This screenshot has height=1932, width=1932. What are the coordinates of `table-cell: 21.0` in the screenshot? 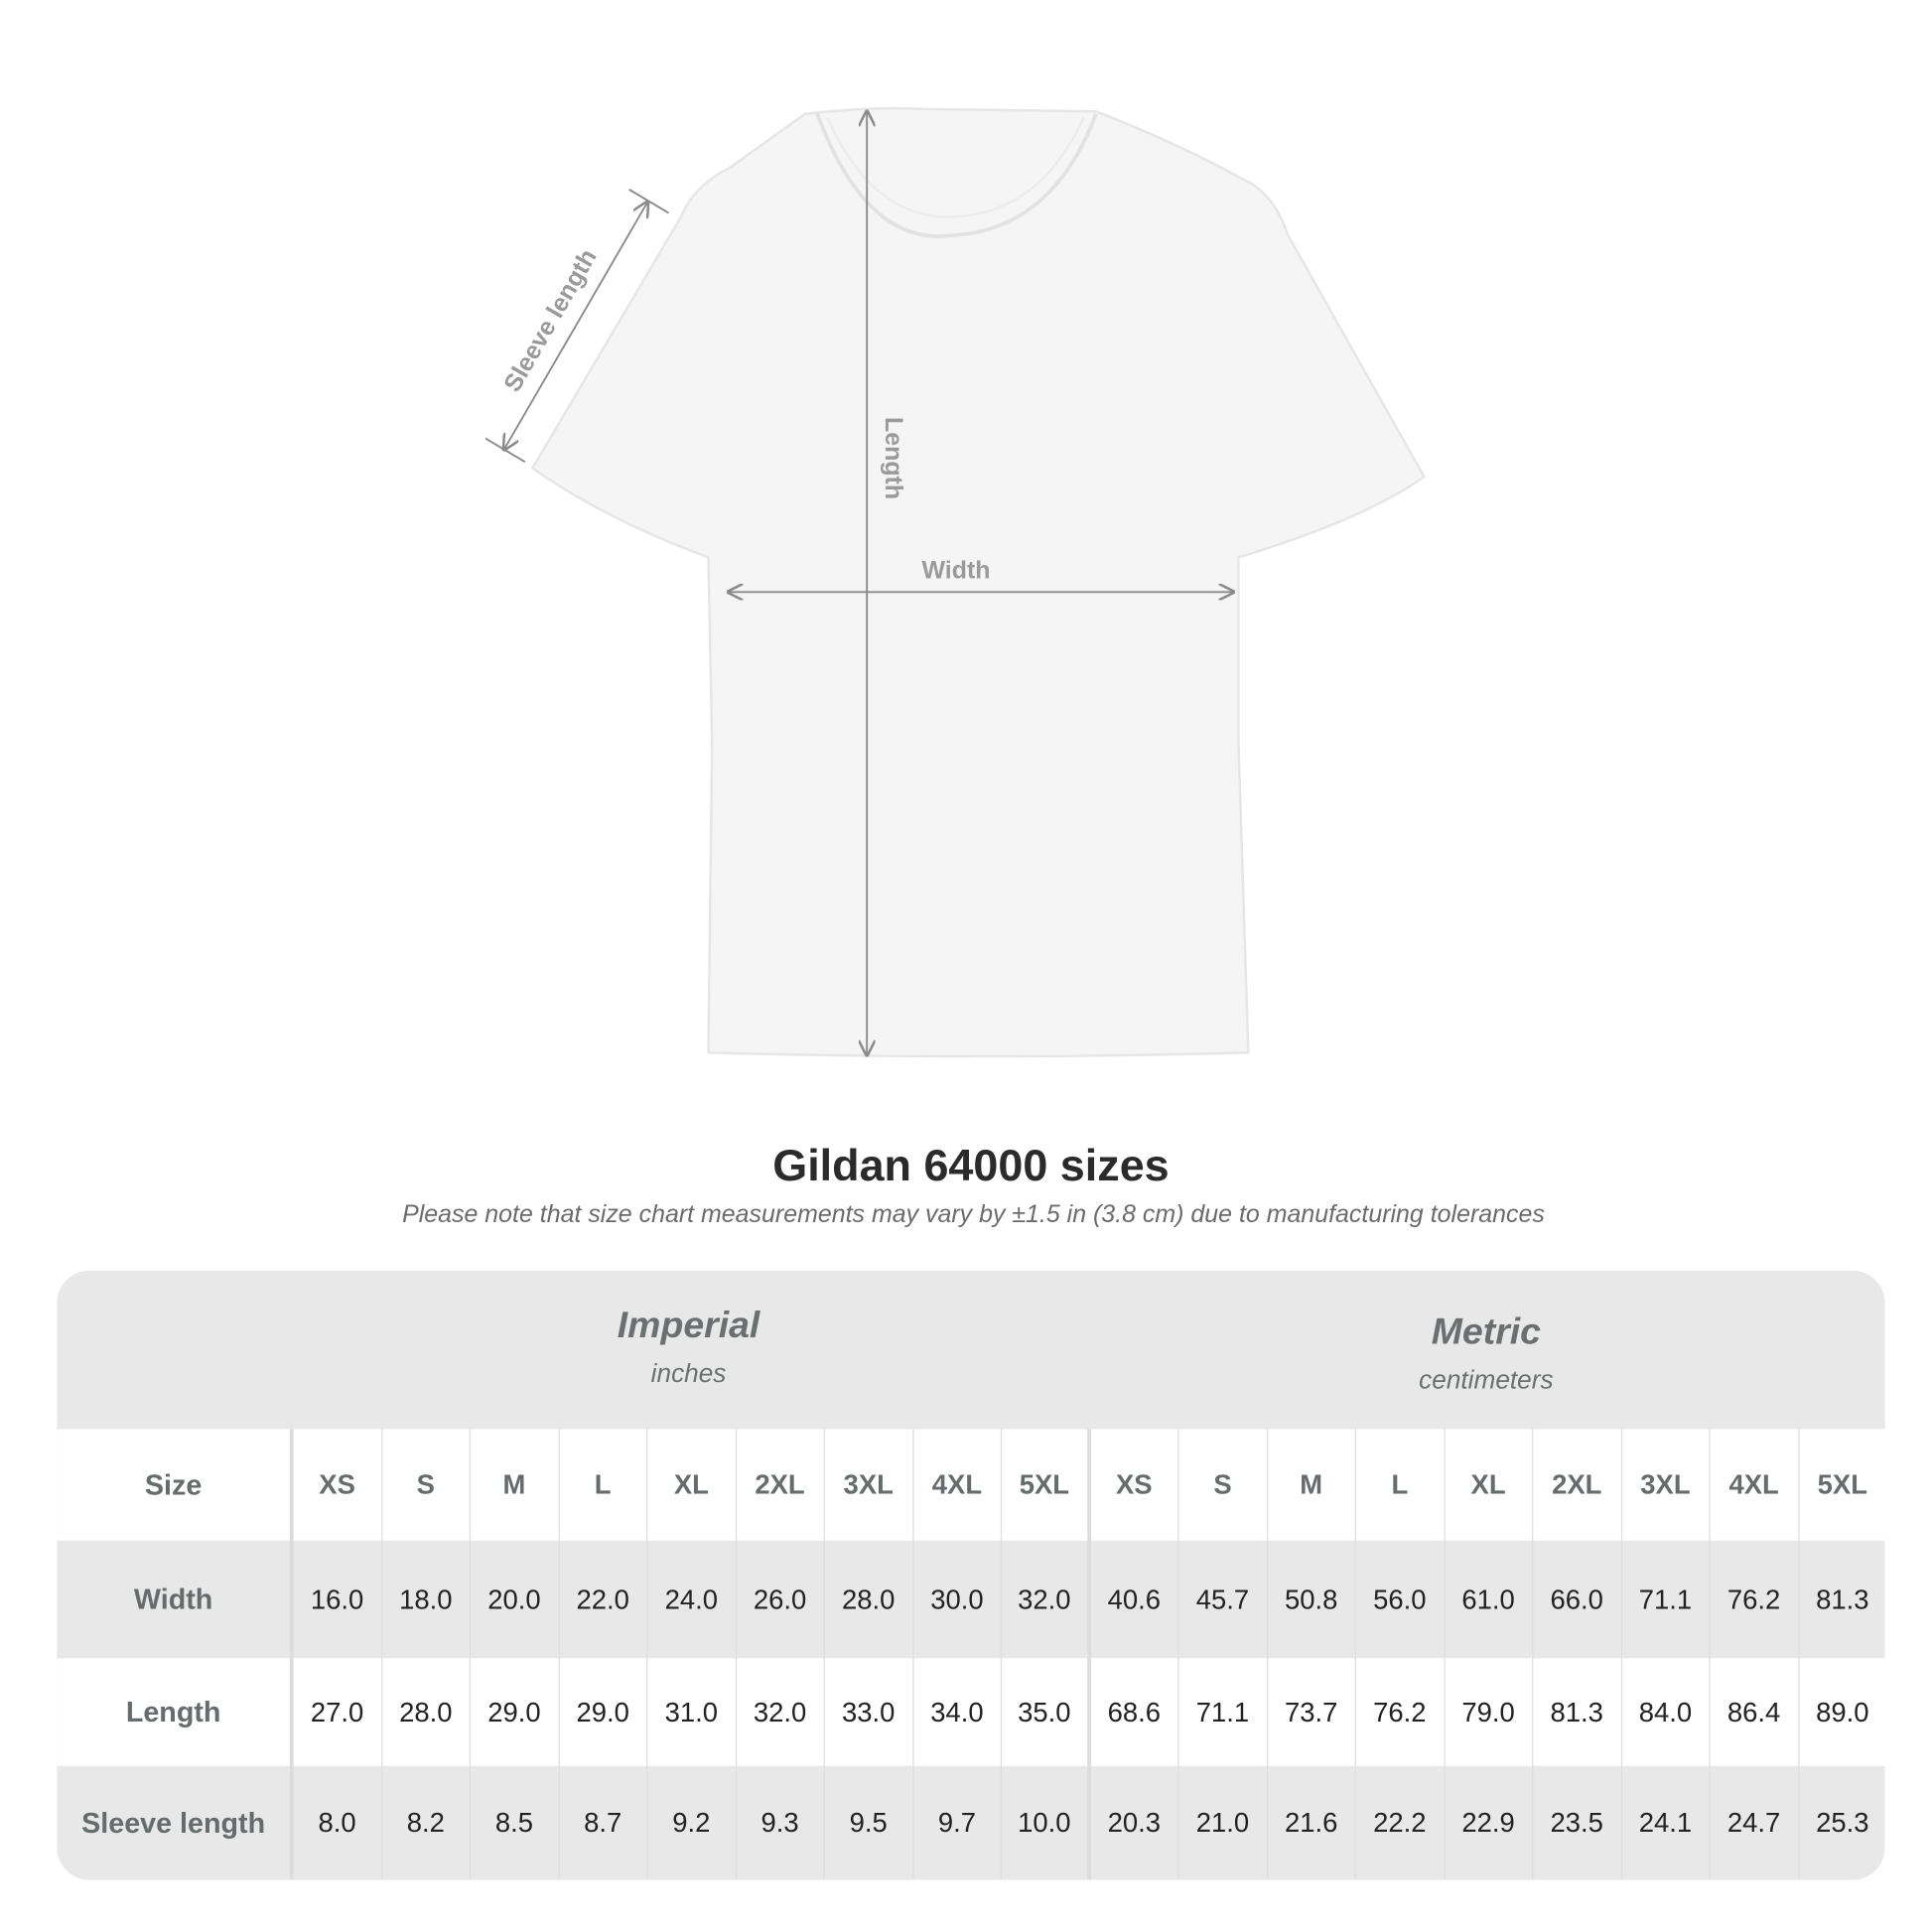 It's located at (1223, 1823).